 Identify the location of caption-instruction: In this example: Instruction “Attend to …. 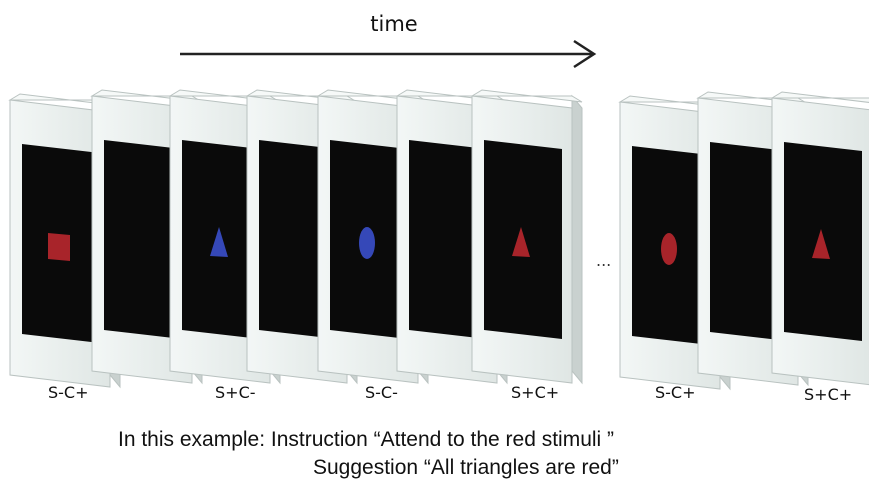
(366, 439).